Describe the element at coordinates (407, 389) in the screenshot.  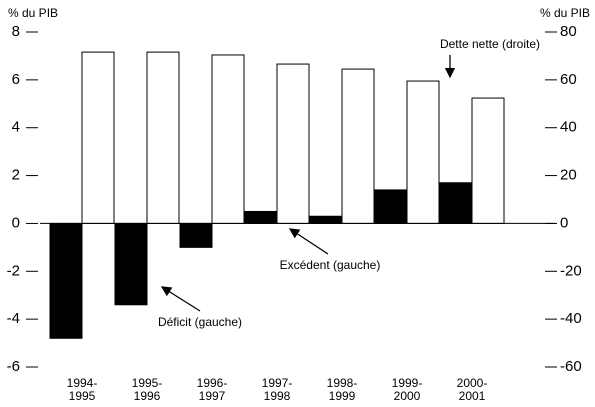
I see `x-tick-label: 1999- 2000` at that location.